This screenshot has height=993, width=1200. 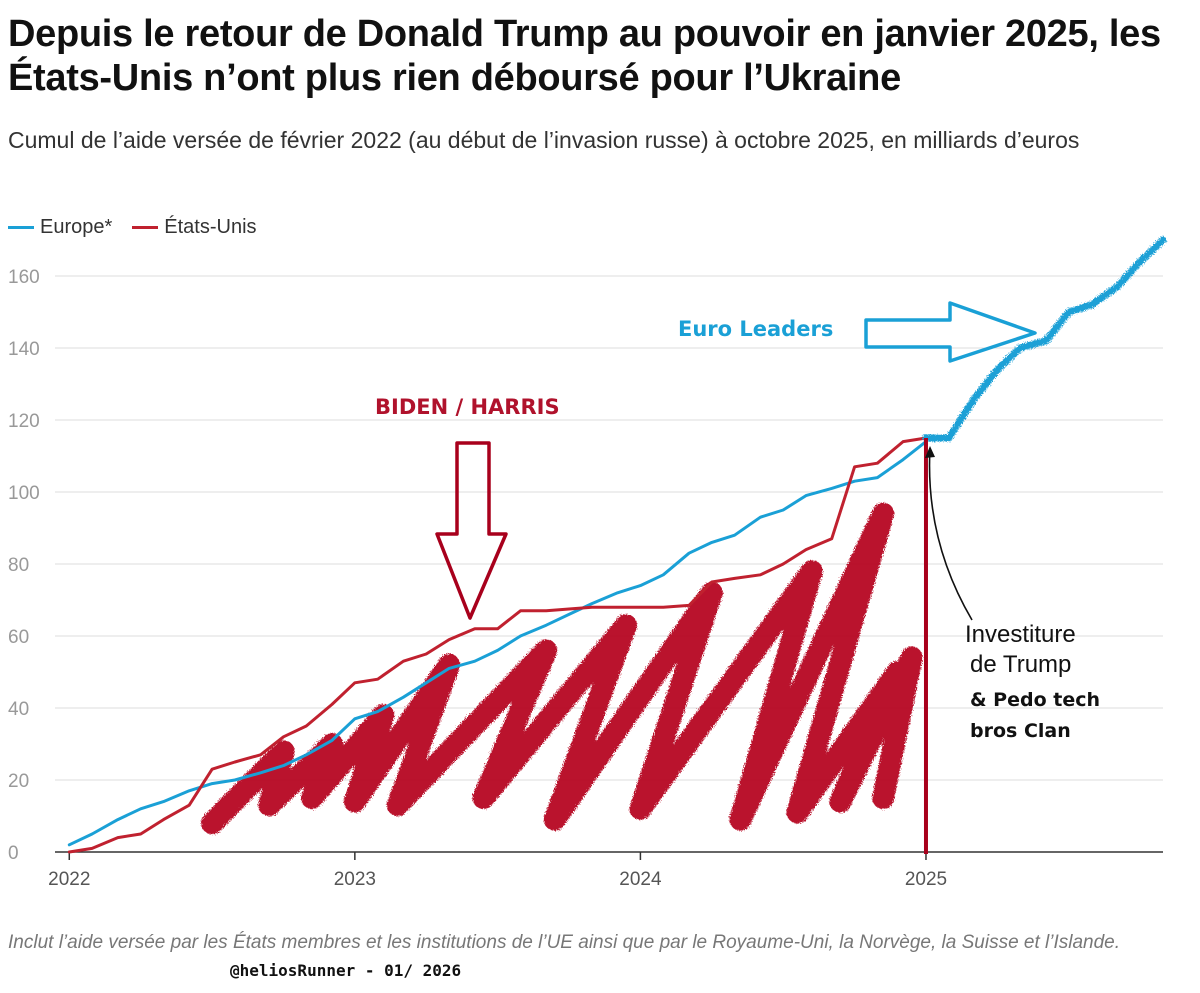 I want to click on right-arrow-icon, so click(x=950, y=332).